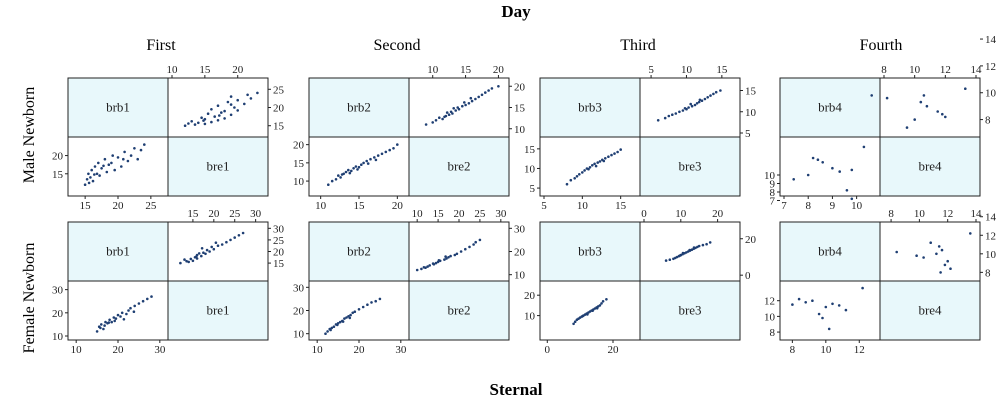 This screenshot has height=407, width=1000. What do you see at coordinates (748, 134) in the screenshot?
I see `tick-label: 5` at bounding box center [748, 134].